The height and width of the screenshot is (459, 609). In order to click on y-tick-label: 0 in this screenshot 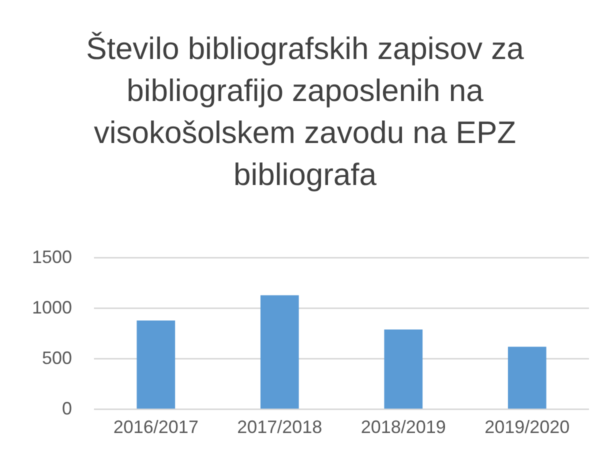, I will do `click(67, 408)`.